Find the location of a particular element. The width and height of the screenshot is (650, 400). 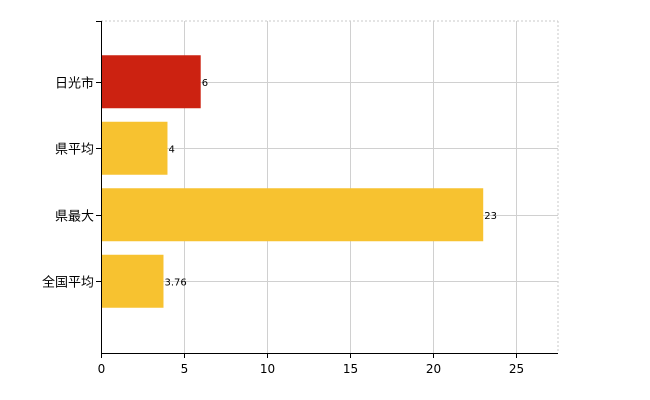

x-tick-label: 15 is located at coordinates (350, 369).